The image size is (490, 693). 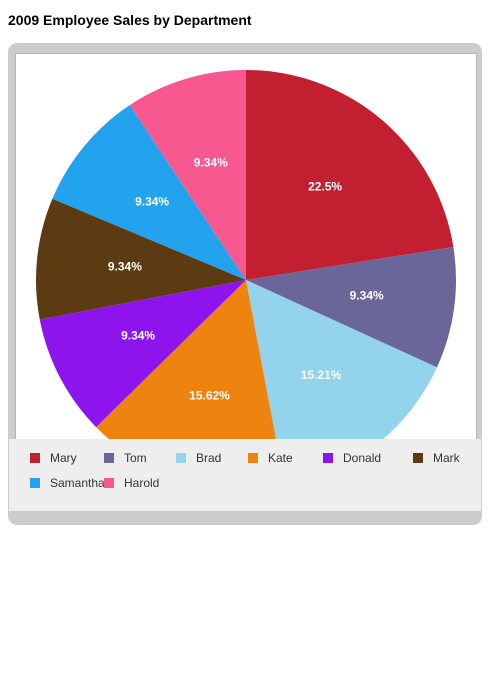 What do you see at coordinates (209, 395) in the screenshot?
I see `slice-label-kate: 15.62%` at bounding box center [209, 395].